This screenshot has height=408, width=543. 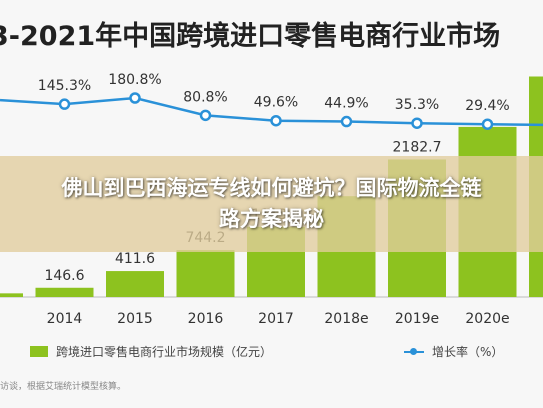 I want to click on growth-rate-label: 80.8%, so click(x=205, y=97).